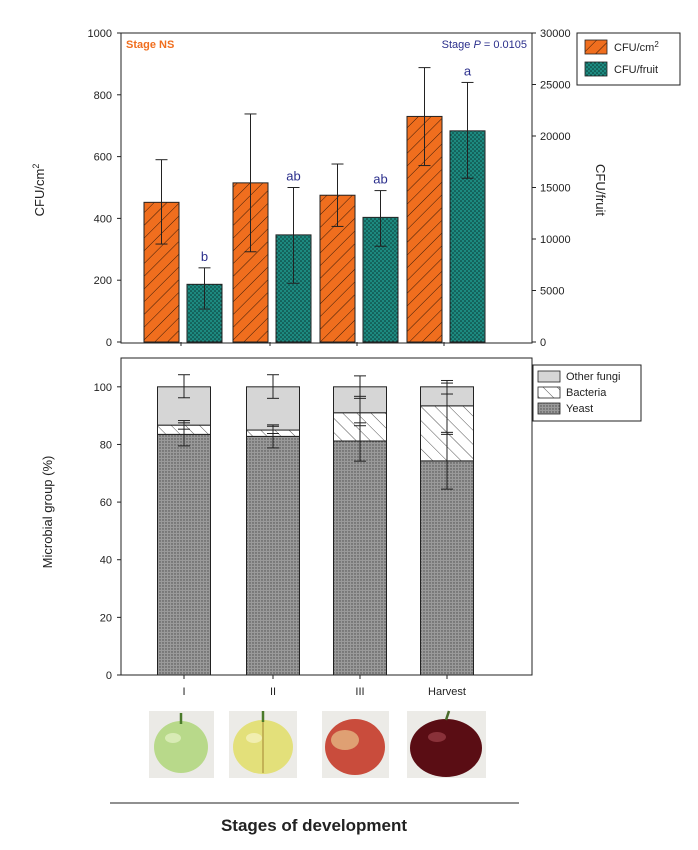 The height and width of the screenshot is (850, 698). What do you see at coordinates (549, 392) in the screenshot?
I see `legend-swatch-bacteria` at bounding box center [549, 392].